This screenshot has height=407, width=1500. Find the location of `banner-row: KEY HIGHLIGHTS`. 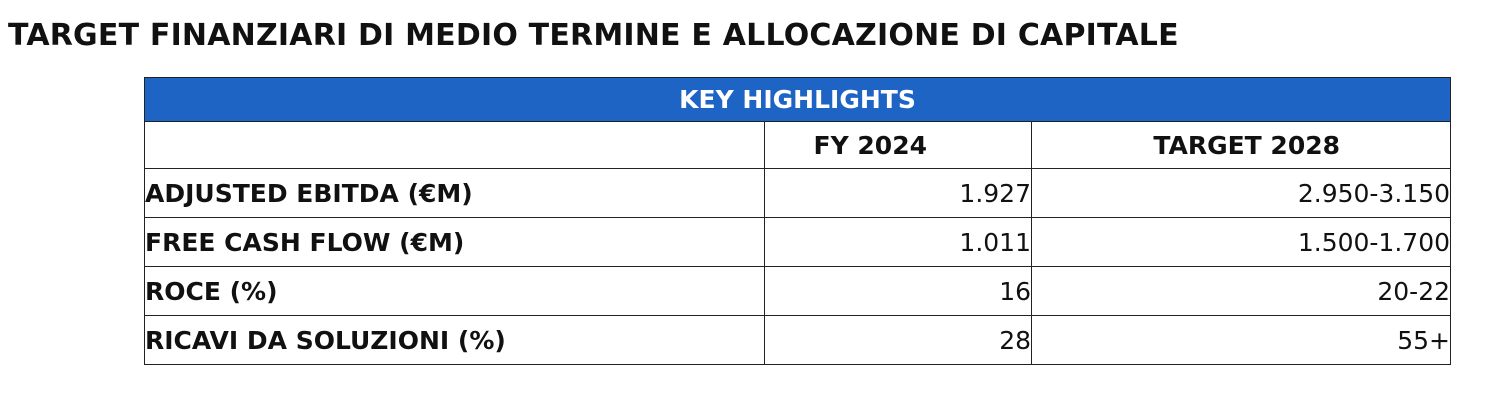

banner-row: KEY HIGHLIGHTS is located at coordinates (797, 99).